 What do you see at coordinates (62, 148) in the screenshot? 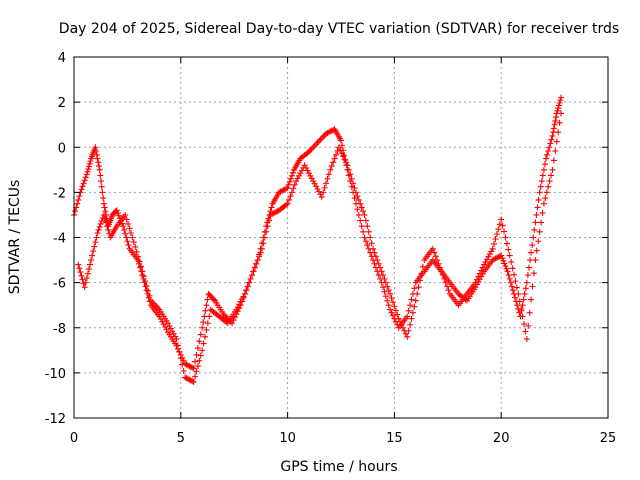
I see `y-tick-label: 0` at bounding box center [62, 148].